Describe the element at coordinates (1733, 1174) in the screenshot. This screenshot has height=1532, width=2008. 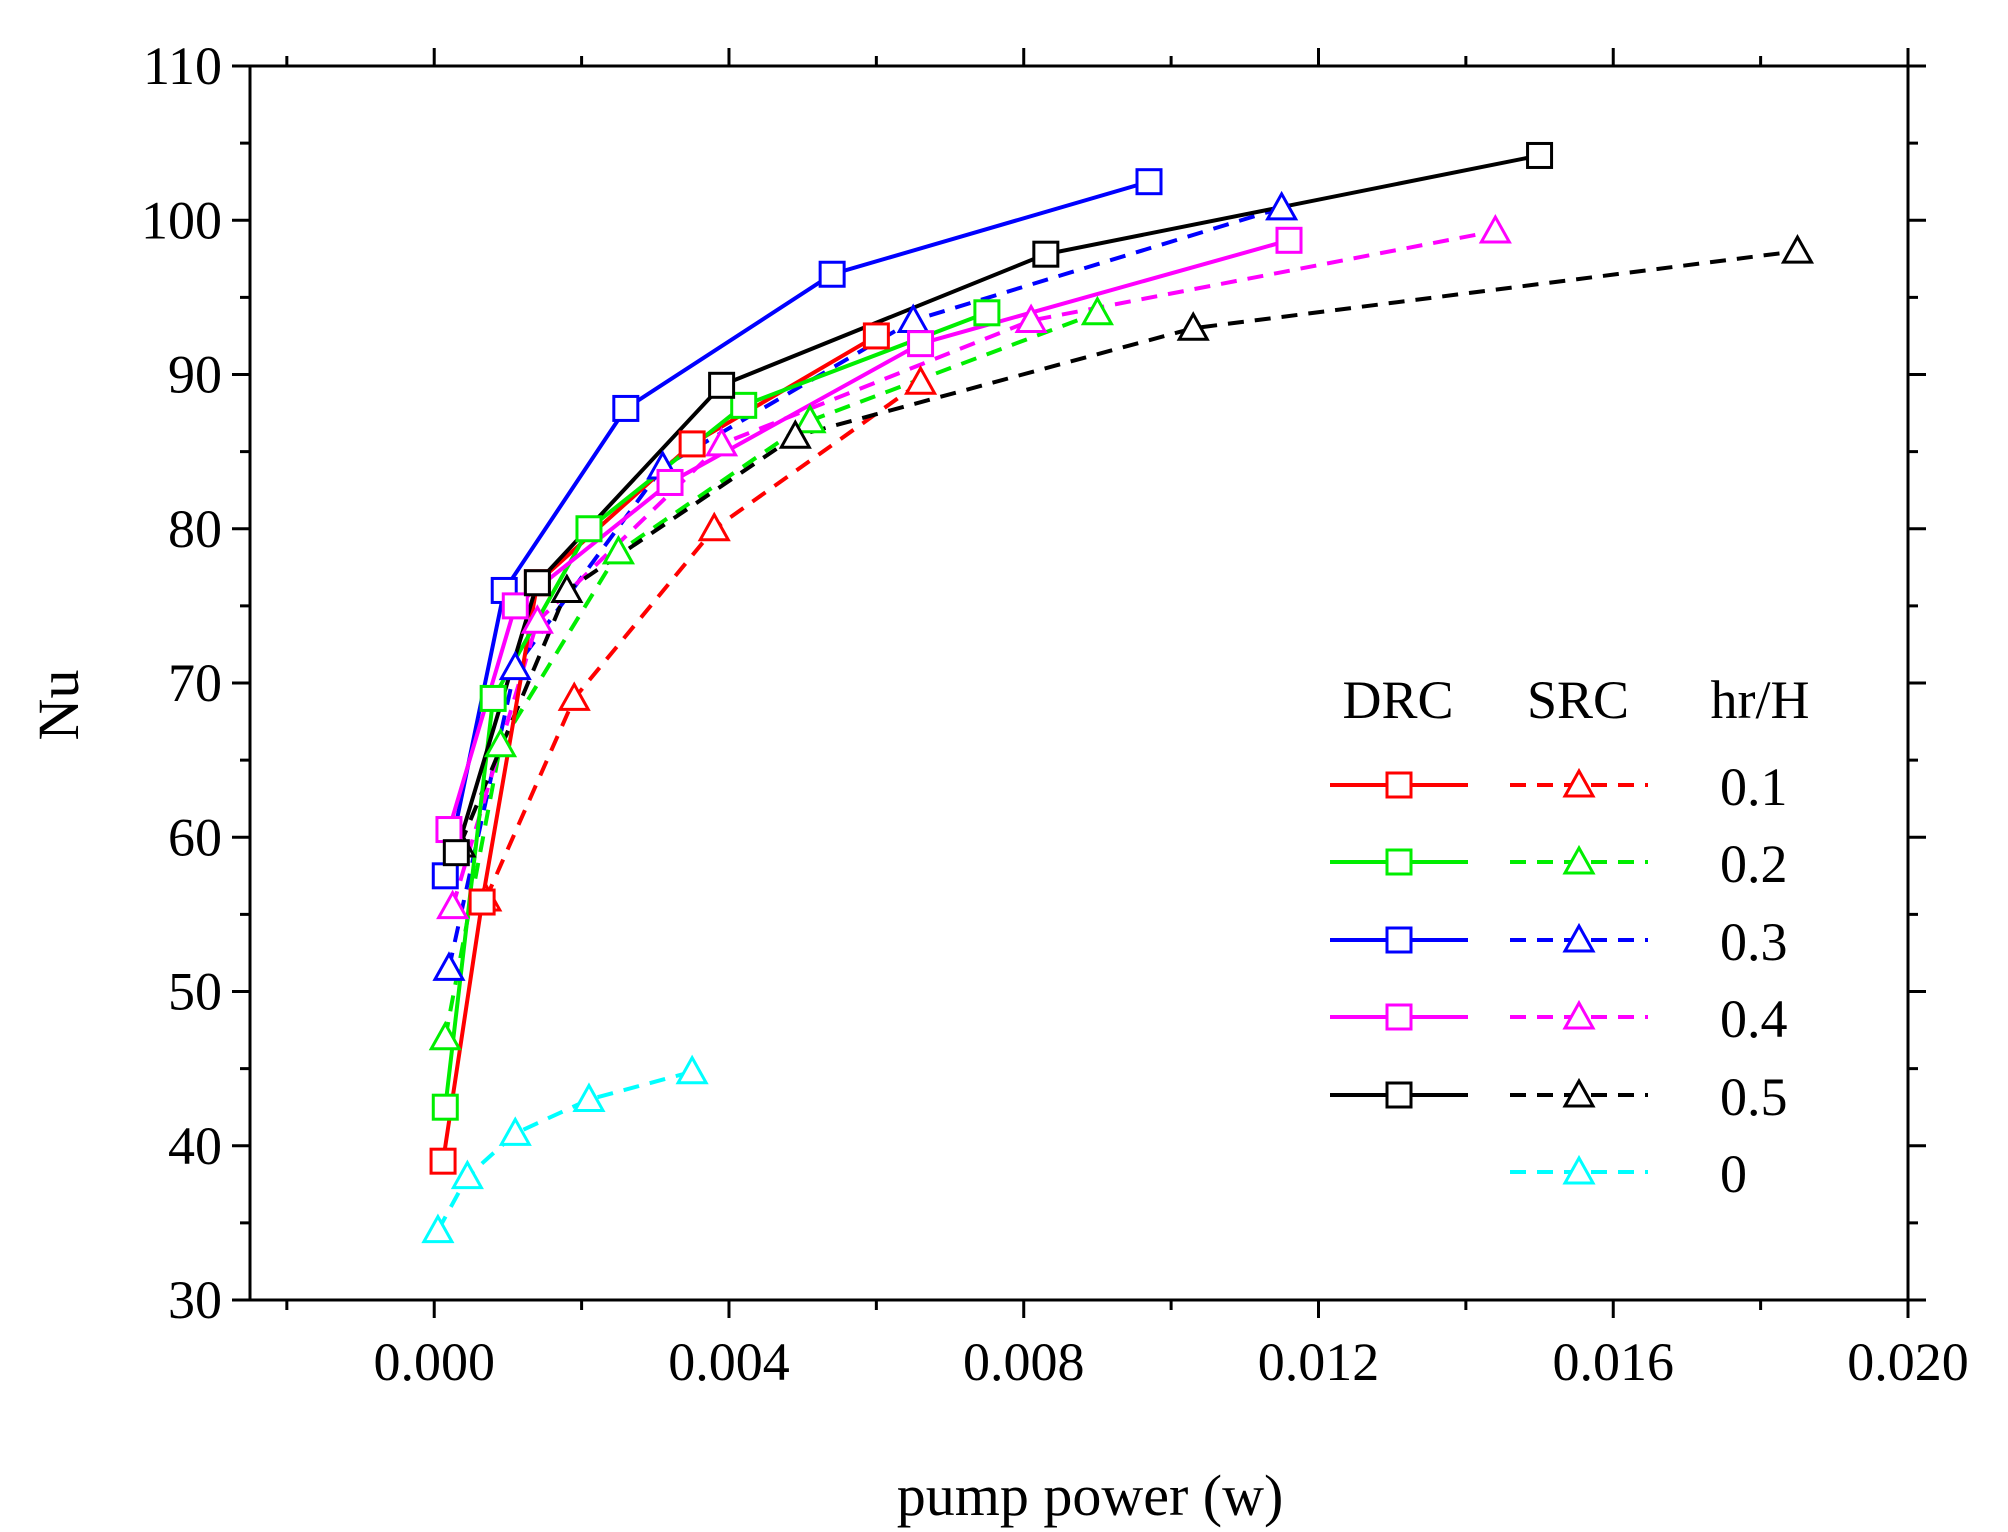
I see `legend-param-label: 0` at that location.